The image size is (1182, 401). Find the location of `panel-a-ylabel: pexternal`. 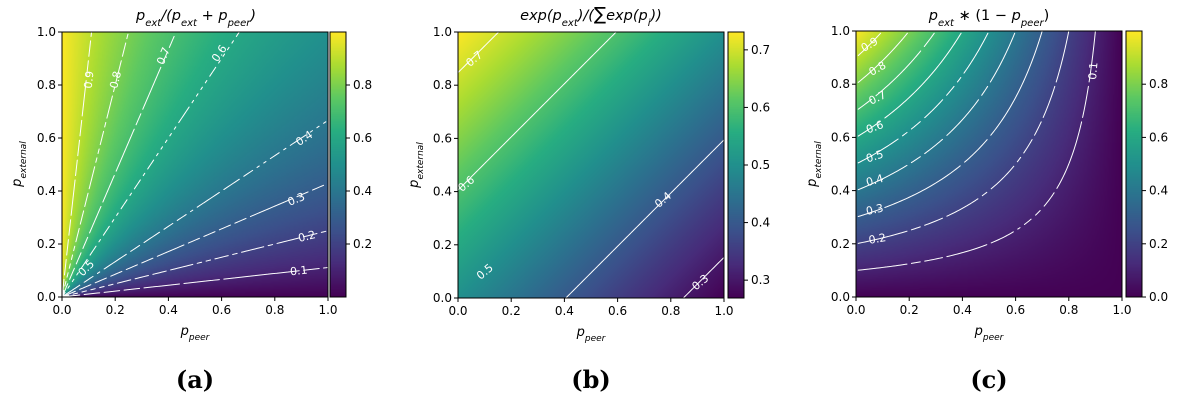

panel-a-ylabel: pexternal is located at coordinates (19, 164).